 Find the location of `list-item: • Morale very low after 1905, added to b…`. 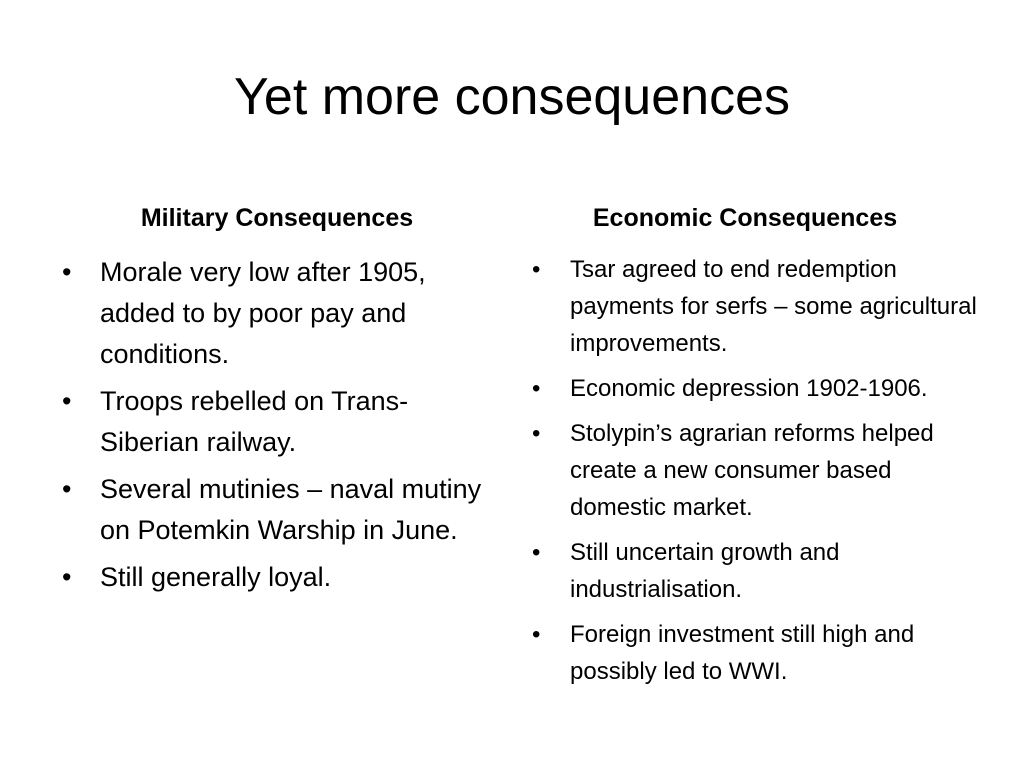

list-item: • Morale very low after 1905, added to b… is located at coordinates (280, 313).